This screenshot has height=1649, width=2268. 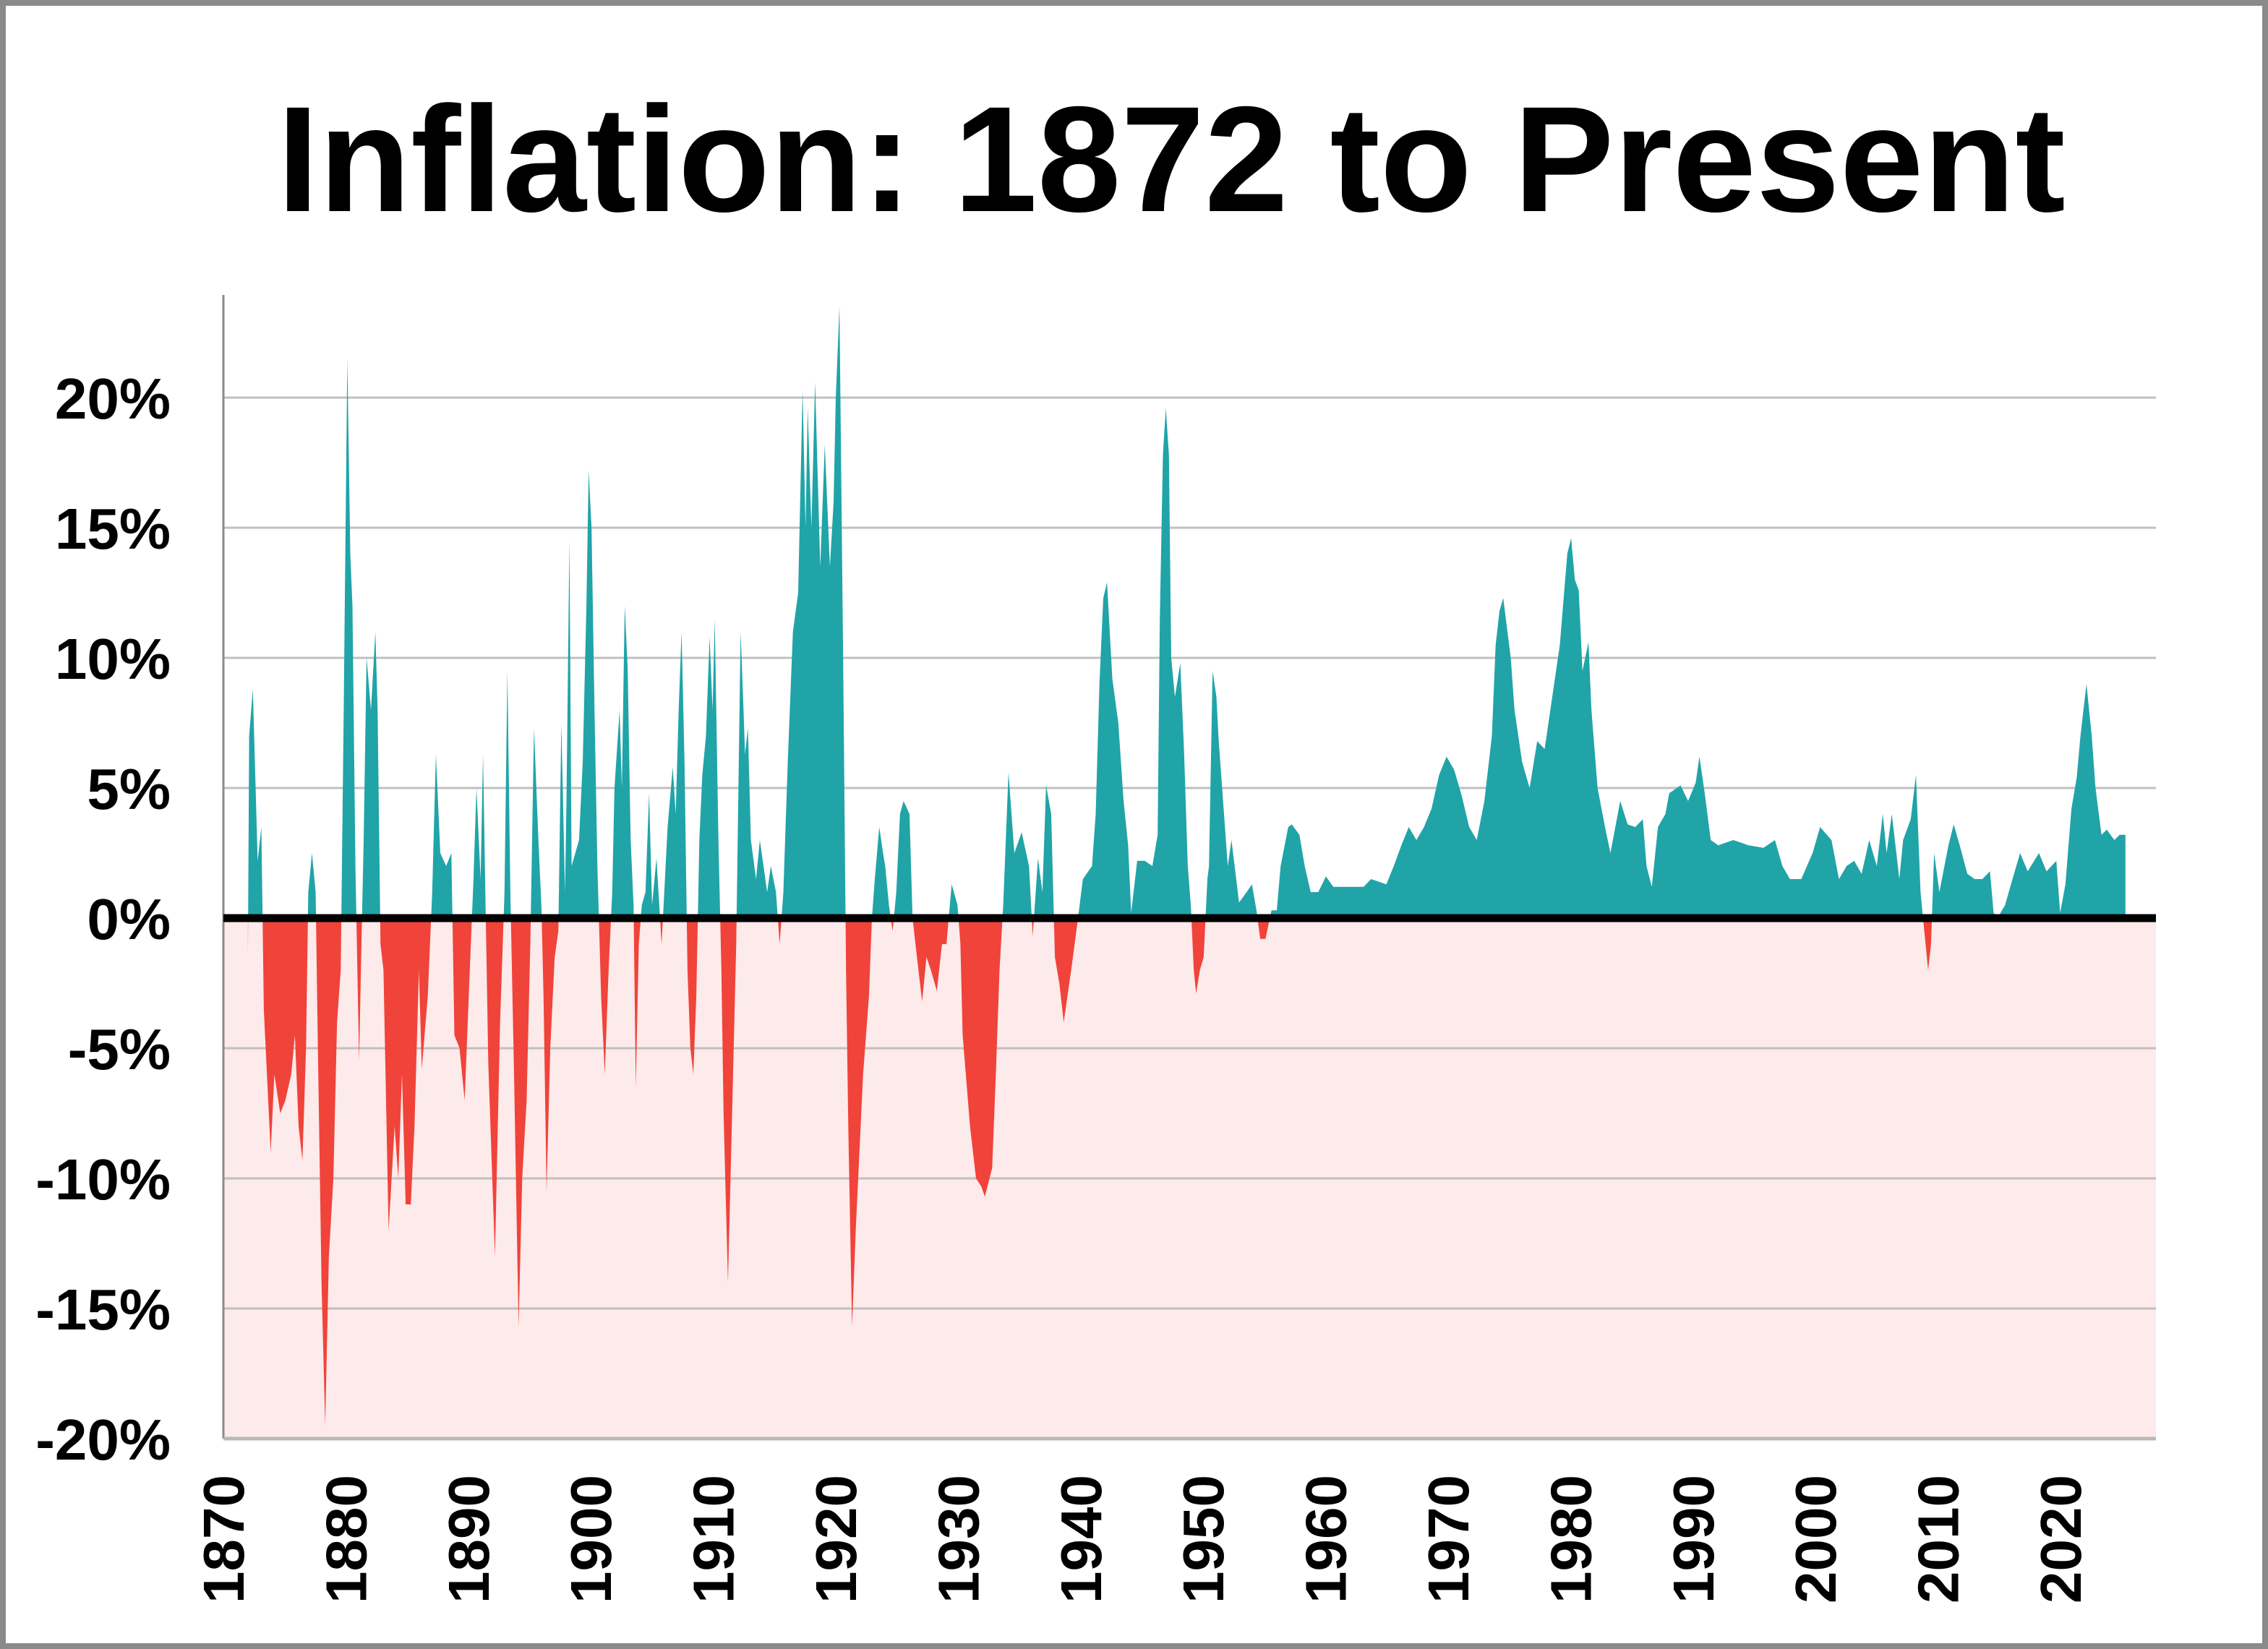 I want to click on x-tick-label: 1900, so click(x=591, y=1539).